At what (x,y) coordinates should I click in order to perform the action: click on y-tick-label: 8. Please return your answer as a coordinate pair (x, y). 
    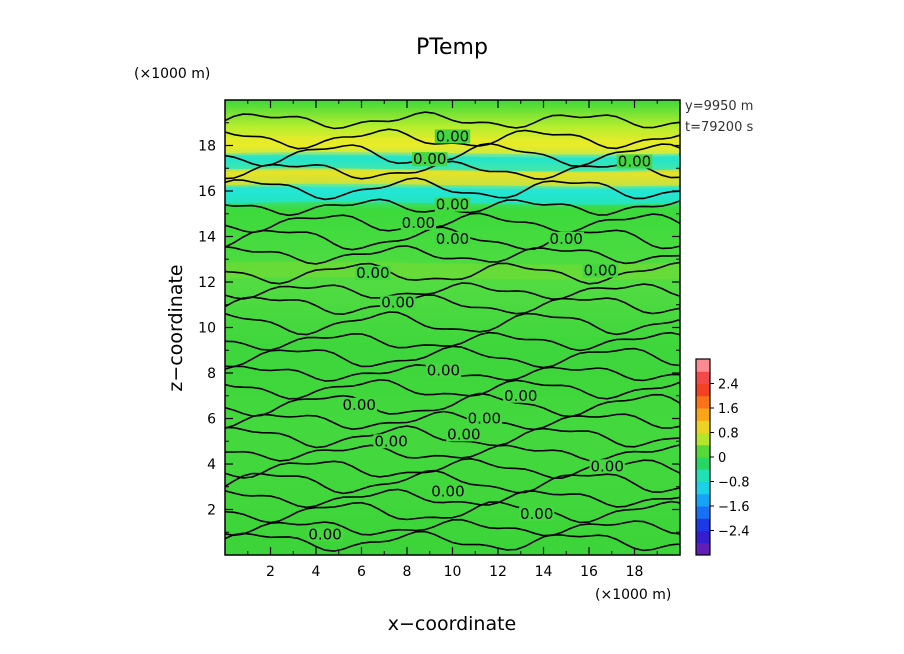
    Looking at the image, I should click on (211, 374).